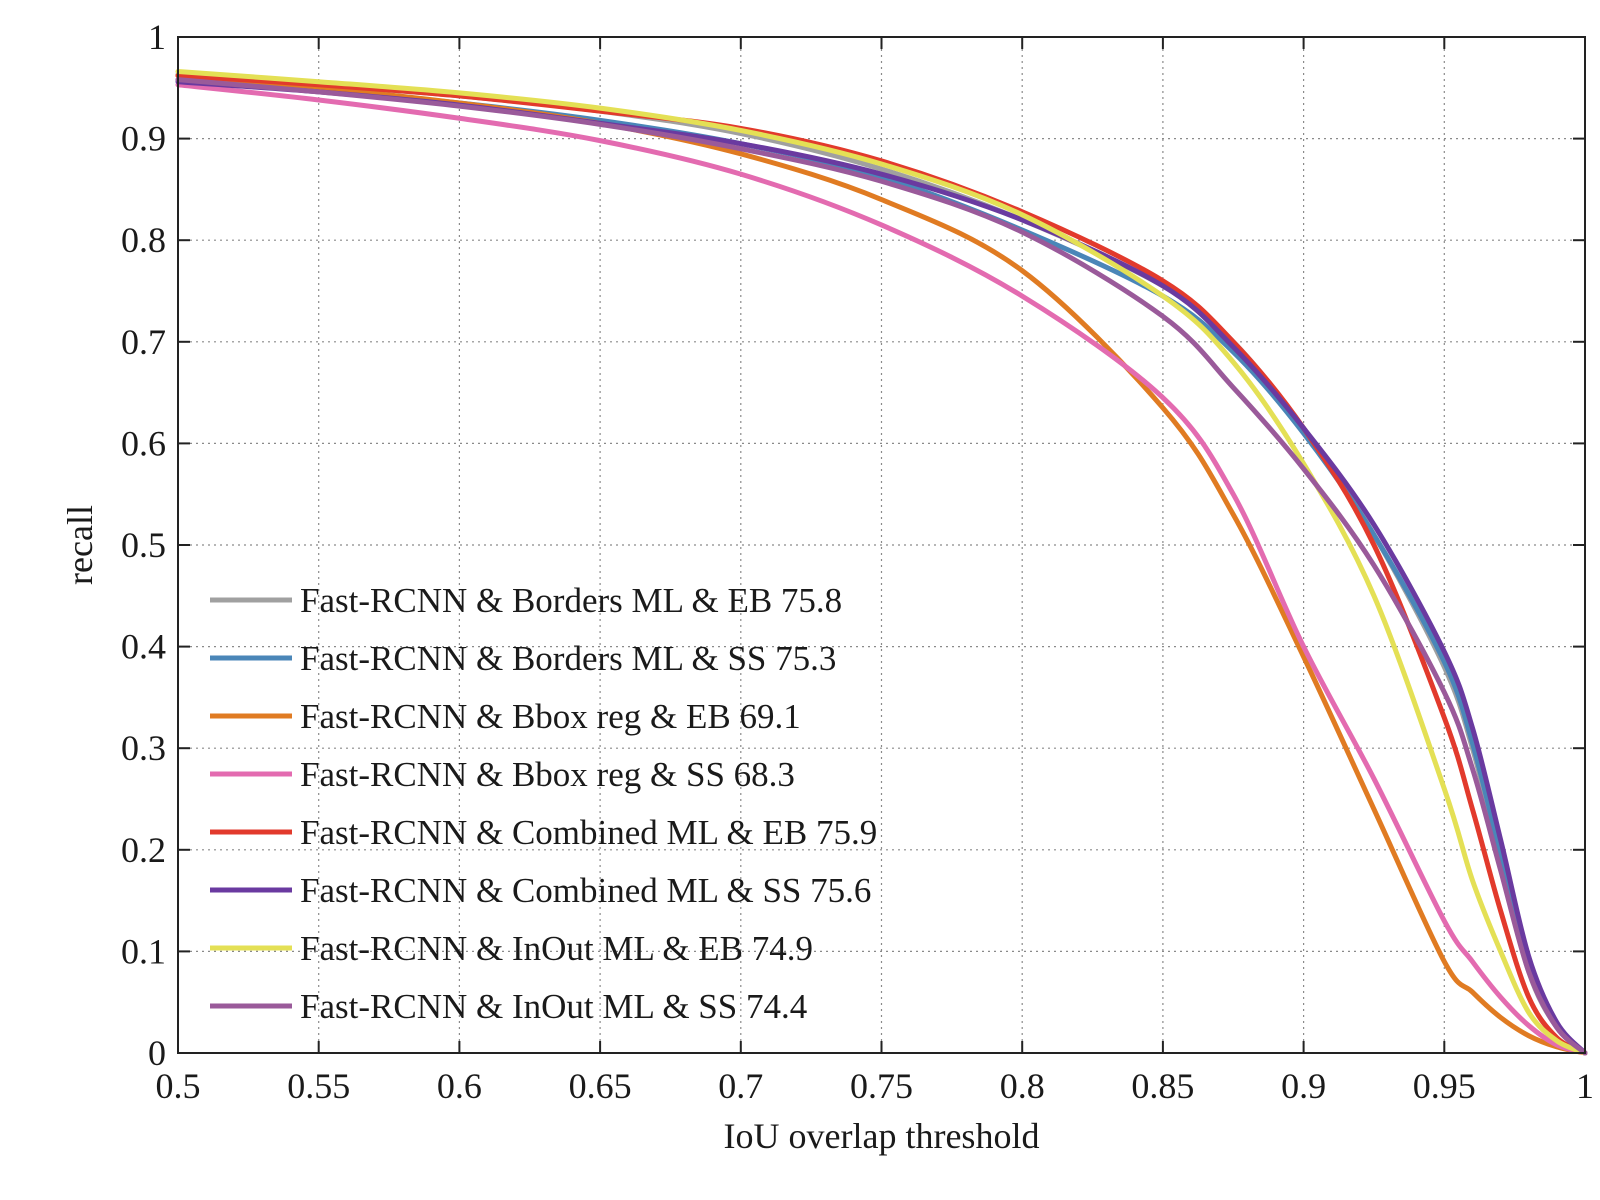  What do you see at coordinates (600, 1086) in the screenshot?
I see `x-tick-label: 0.65` at bounding box center [600, 1086].